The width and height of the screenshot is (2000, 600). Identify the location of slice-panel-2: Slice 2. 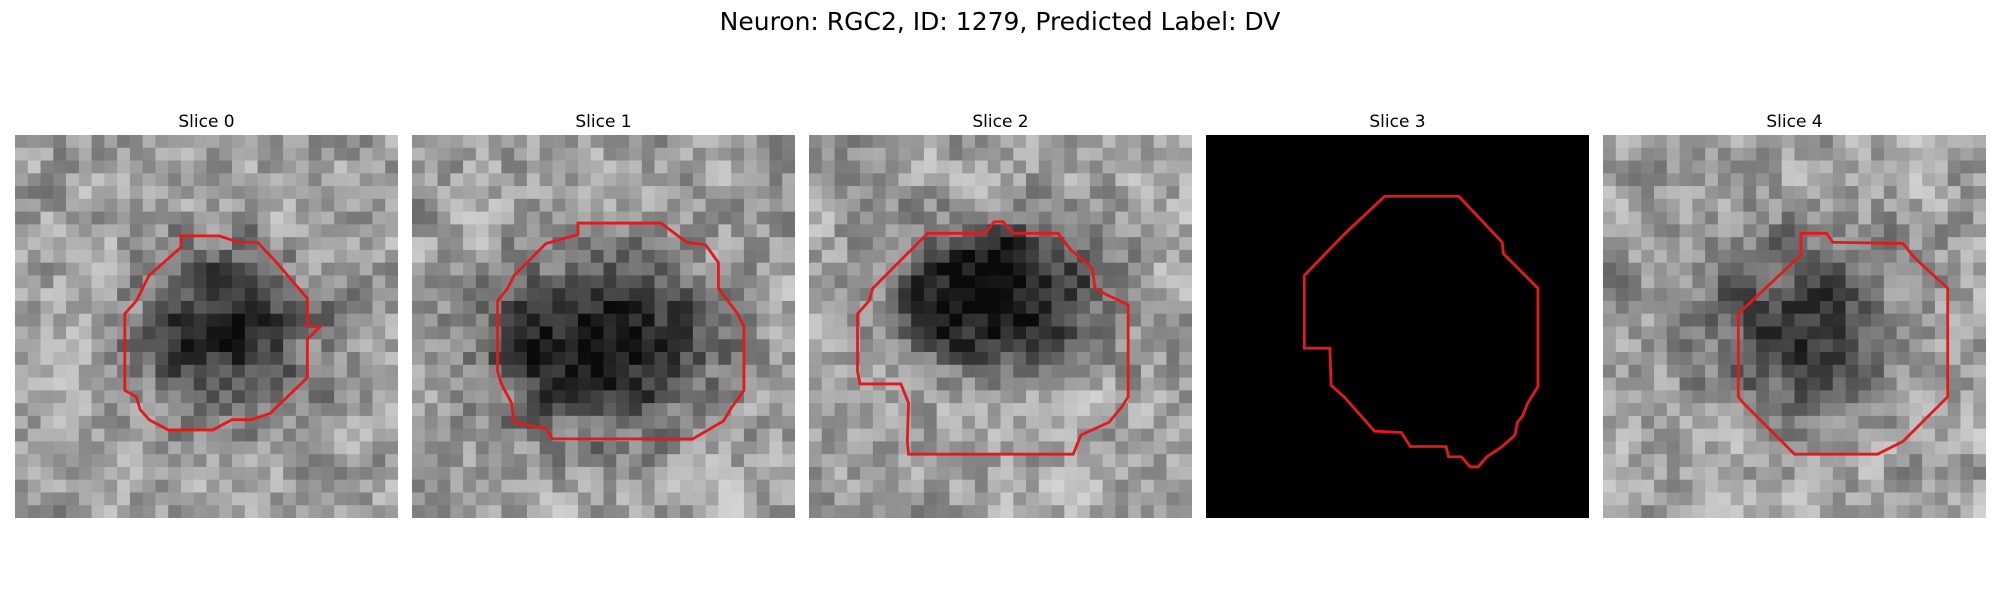
(1000, 315).